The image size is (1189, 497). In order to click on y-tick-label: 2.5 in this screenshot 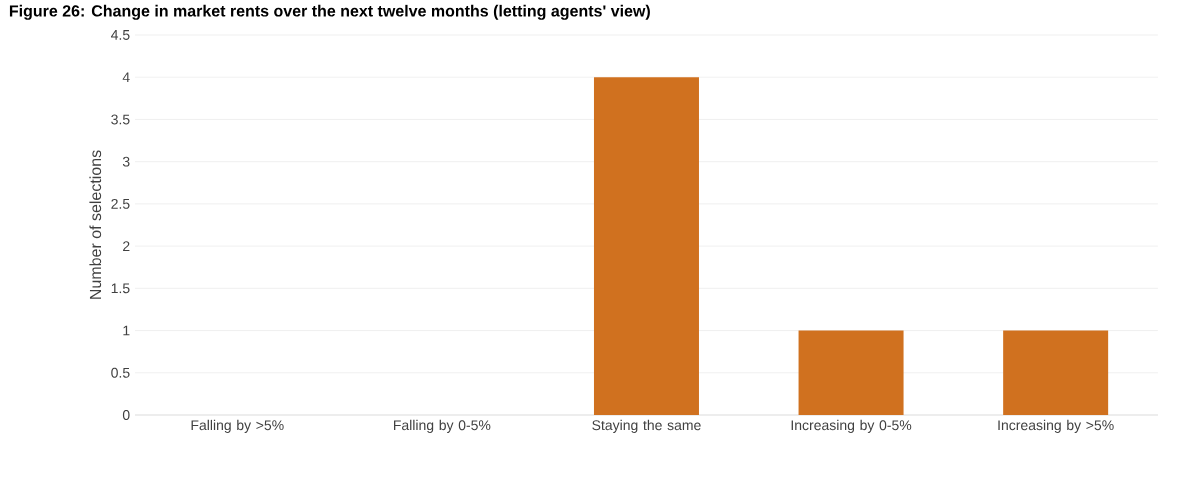, I will do `click(120, 203)`.